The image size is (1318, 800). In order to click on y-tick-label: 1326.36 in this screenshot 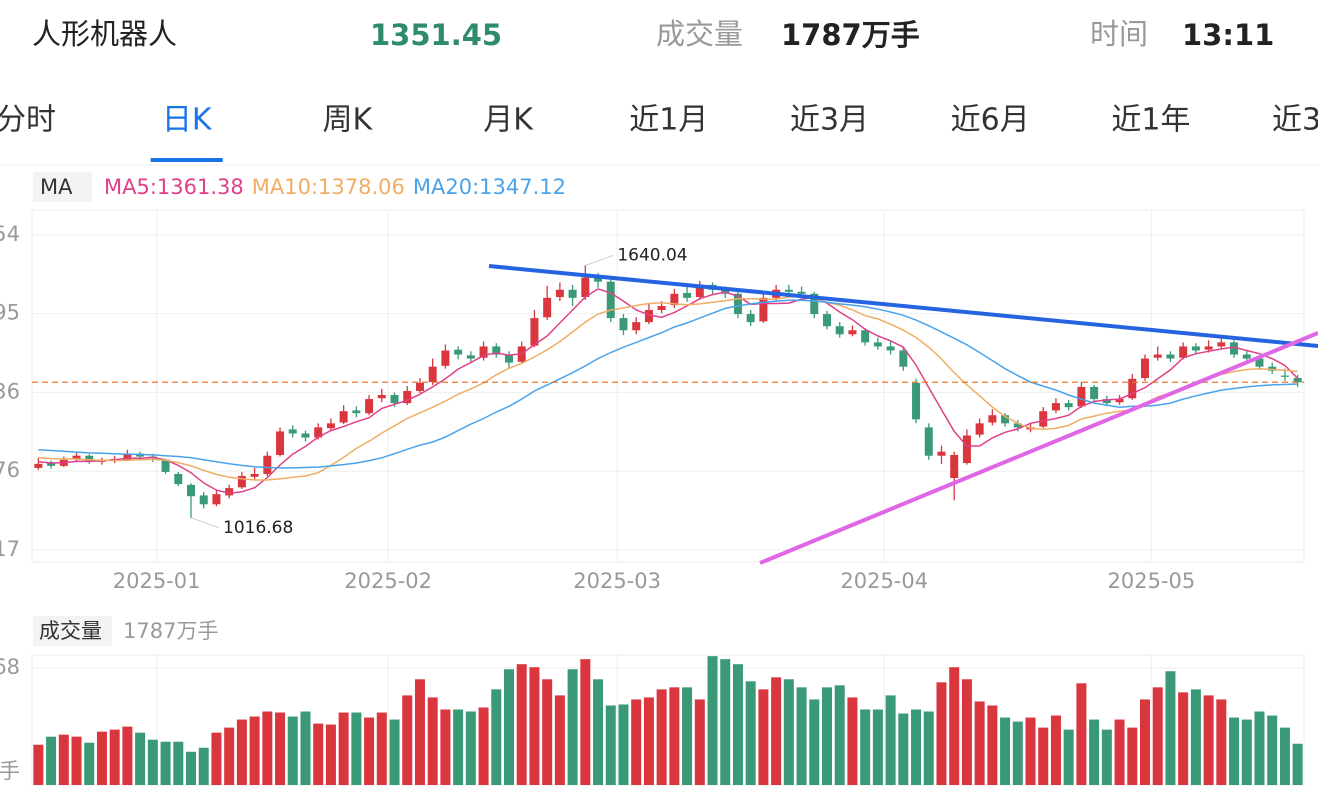, I will do `click(10, 391)`.